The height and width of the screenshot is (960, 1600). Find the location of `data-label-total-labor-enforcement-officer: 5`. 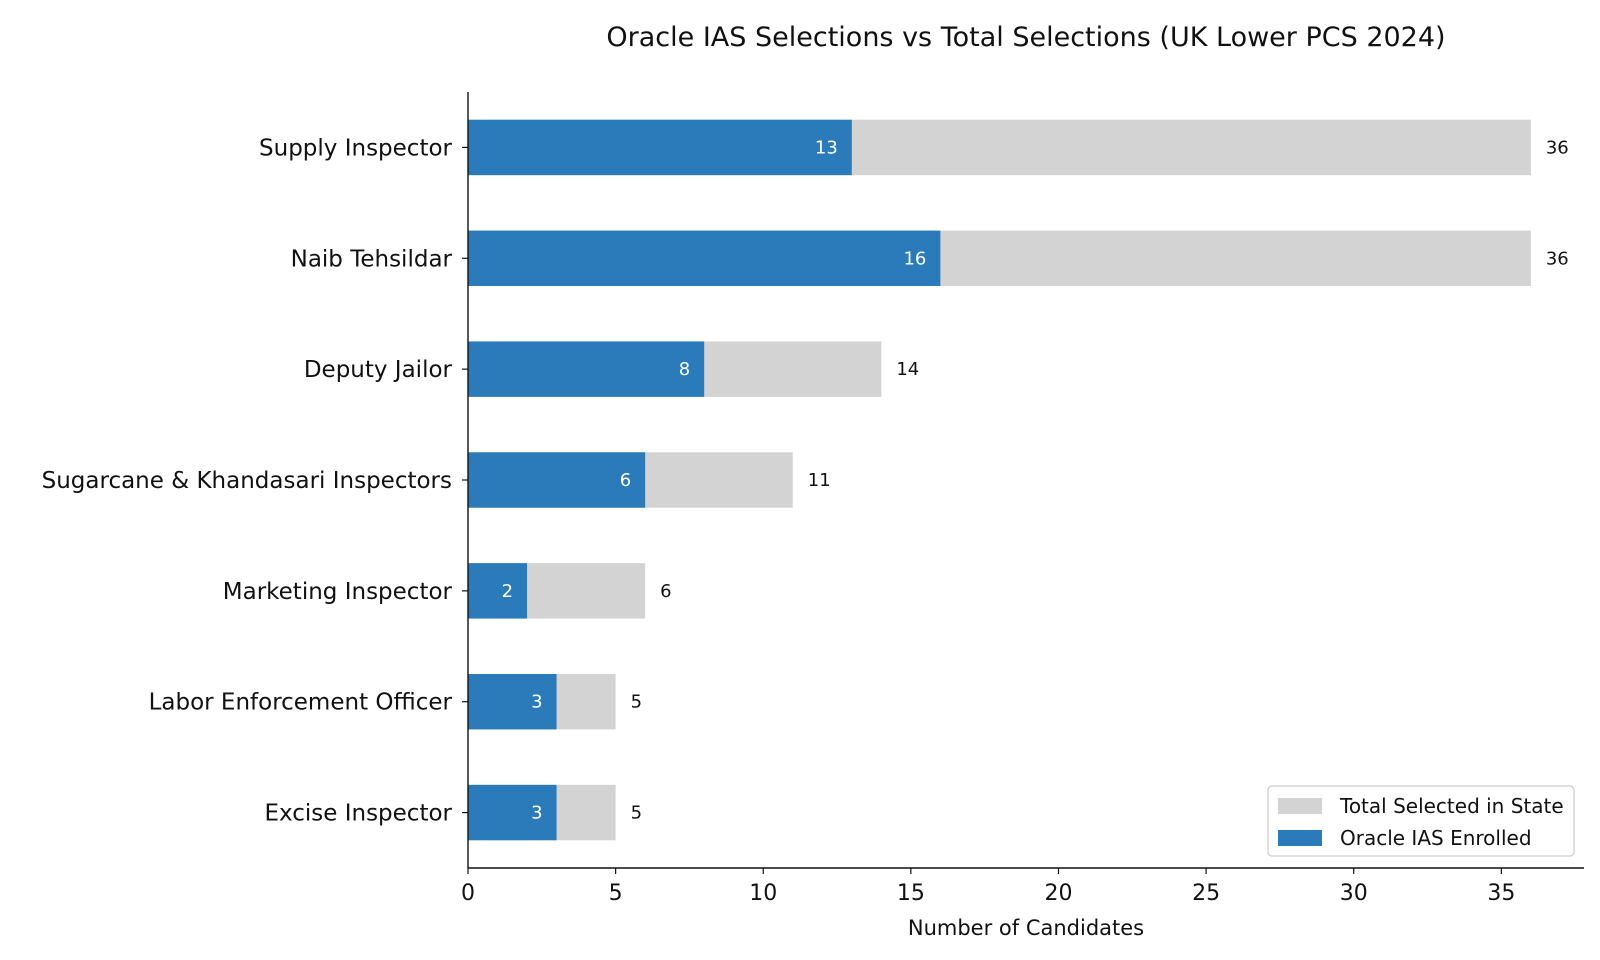

data-label-total-labor-enforcement-officer: 5 is located at coordinates (636, 702).